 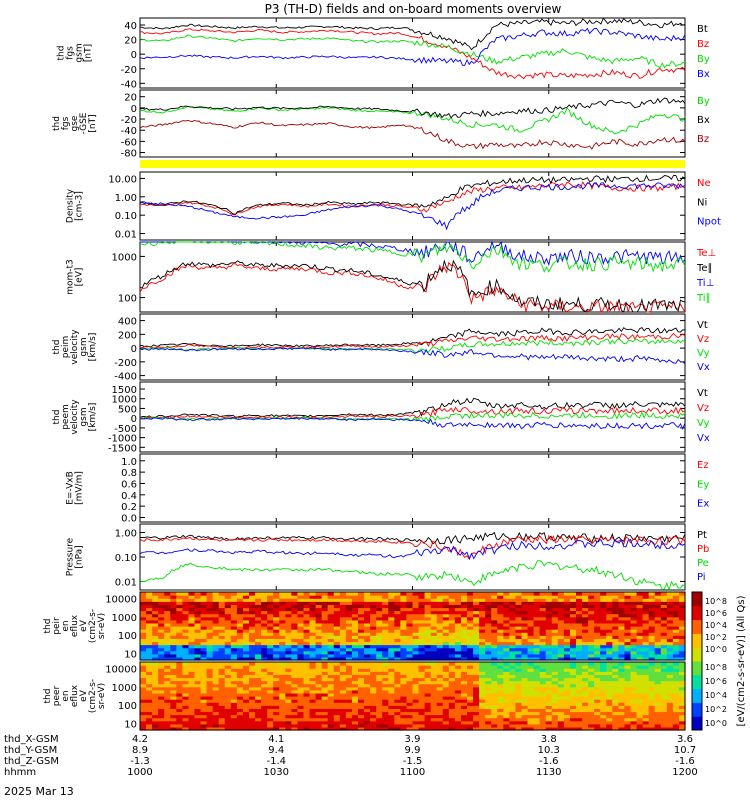 What do you see at coordinates (127, 335) in the screenshot?
I see `y-tick-label: 200` at bounding box center [127, 335].